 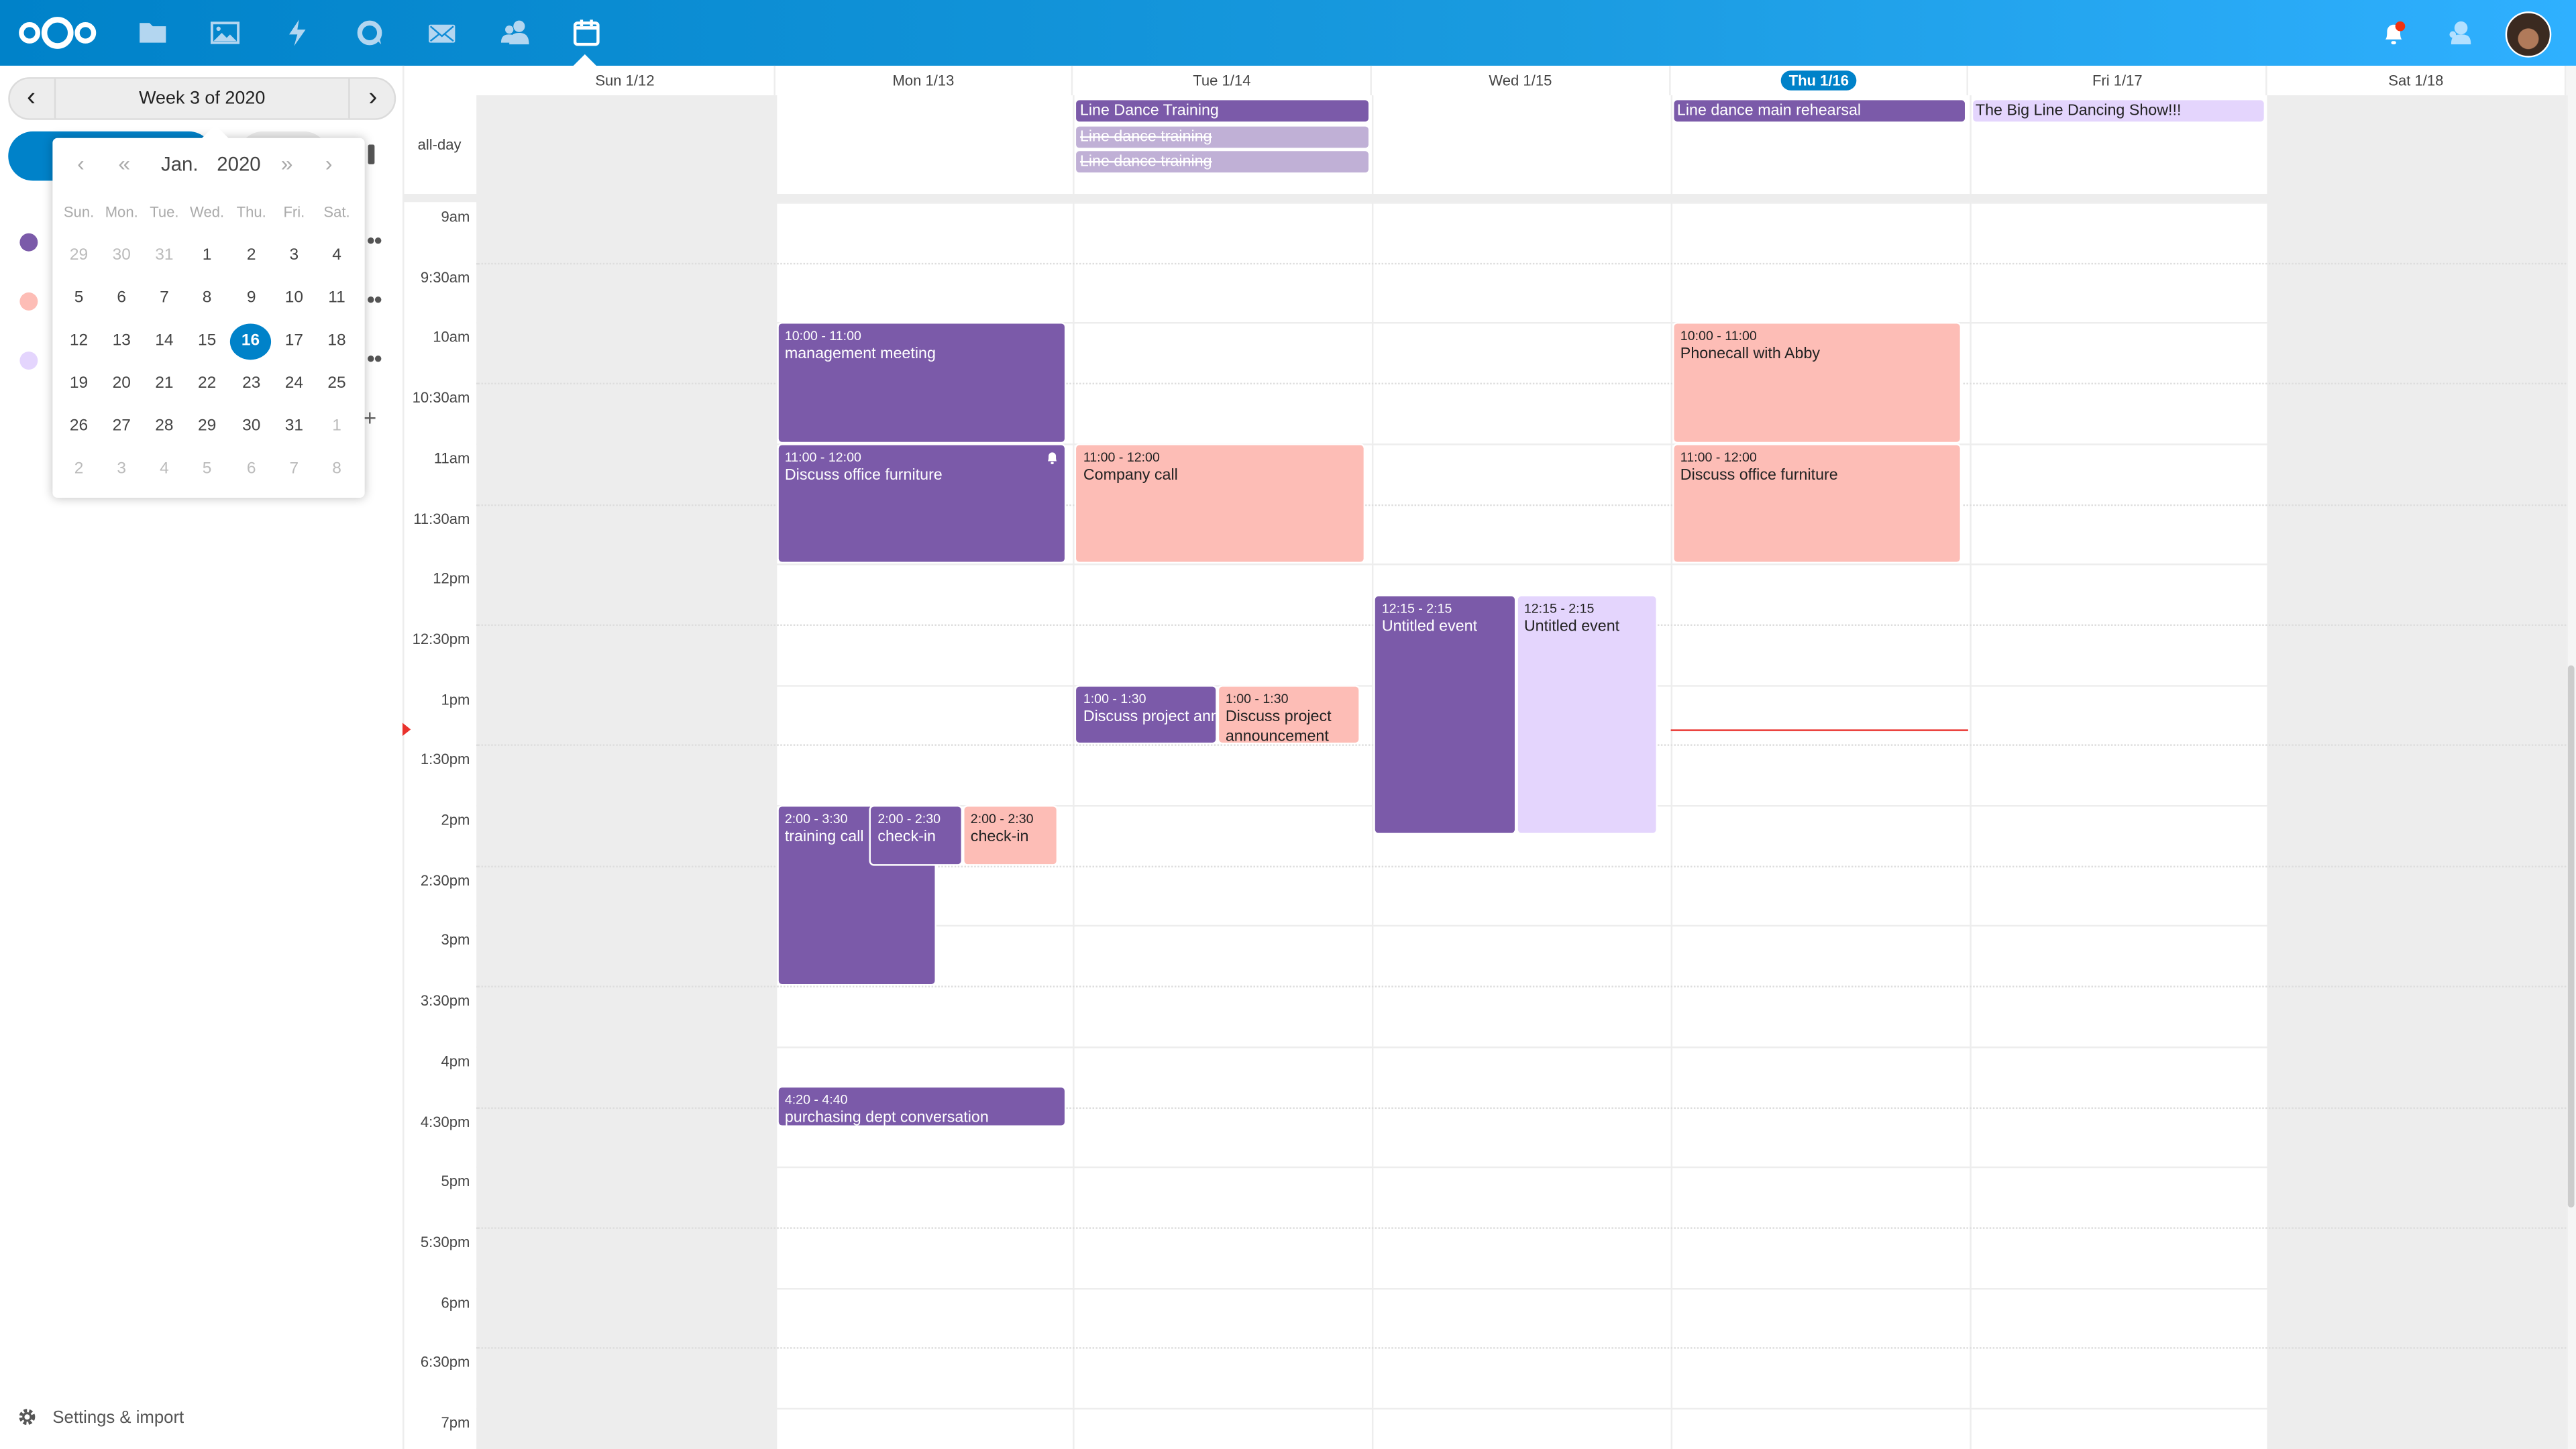 What do you see at coordinates (164, 383) in the screenshot?
I see `datepicker-day: 21` at bounding box center [164, 383].